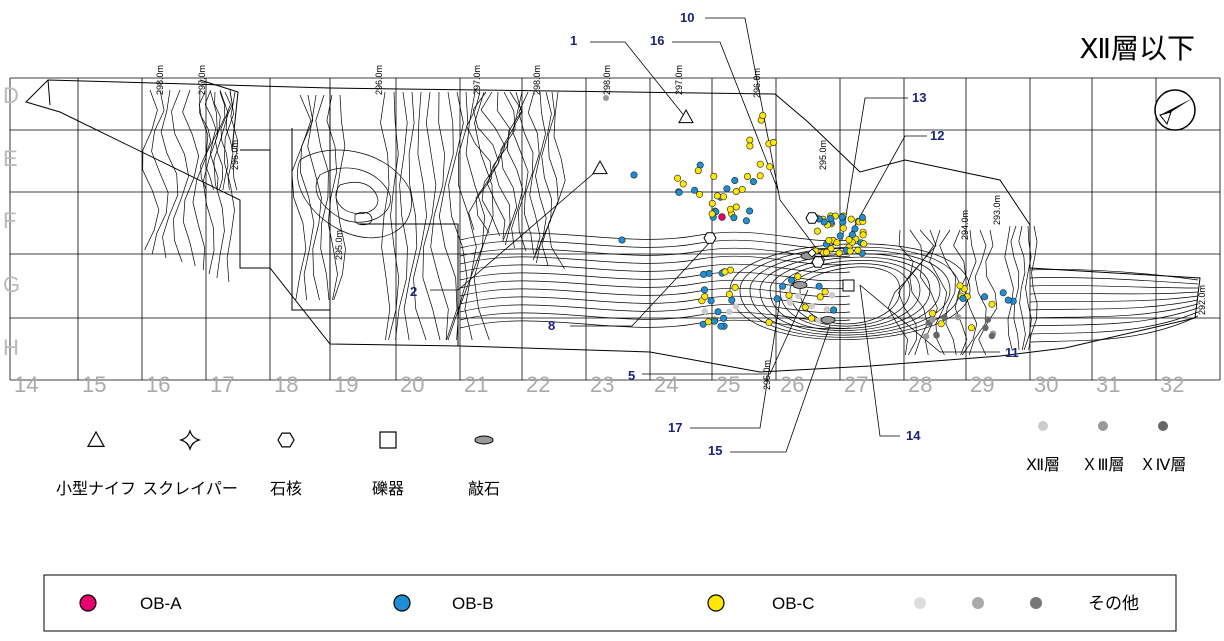  Describe the element at coordinates (11, 284) in the screenshot. I see `row-label: G` at that location.